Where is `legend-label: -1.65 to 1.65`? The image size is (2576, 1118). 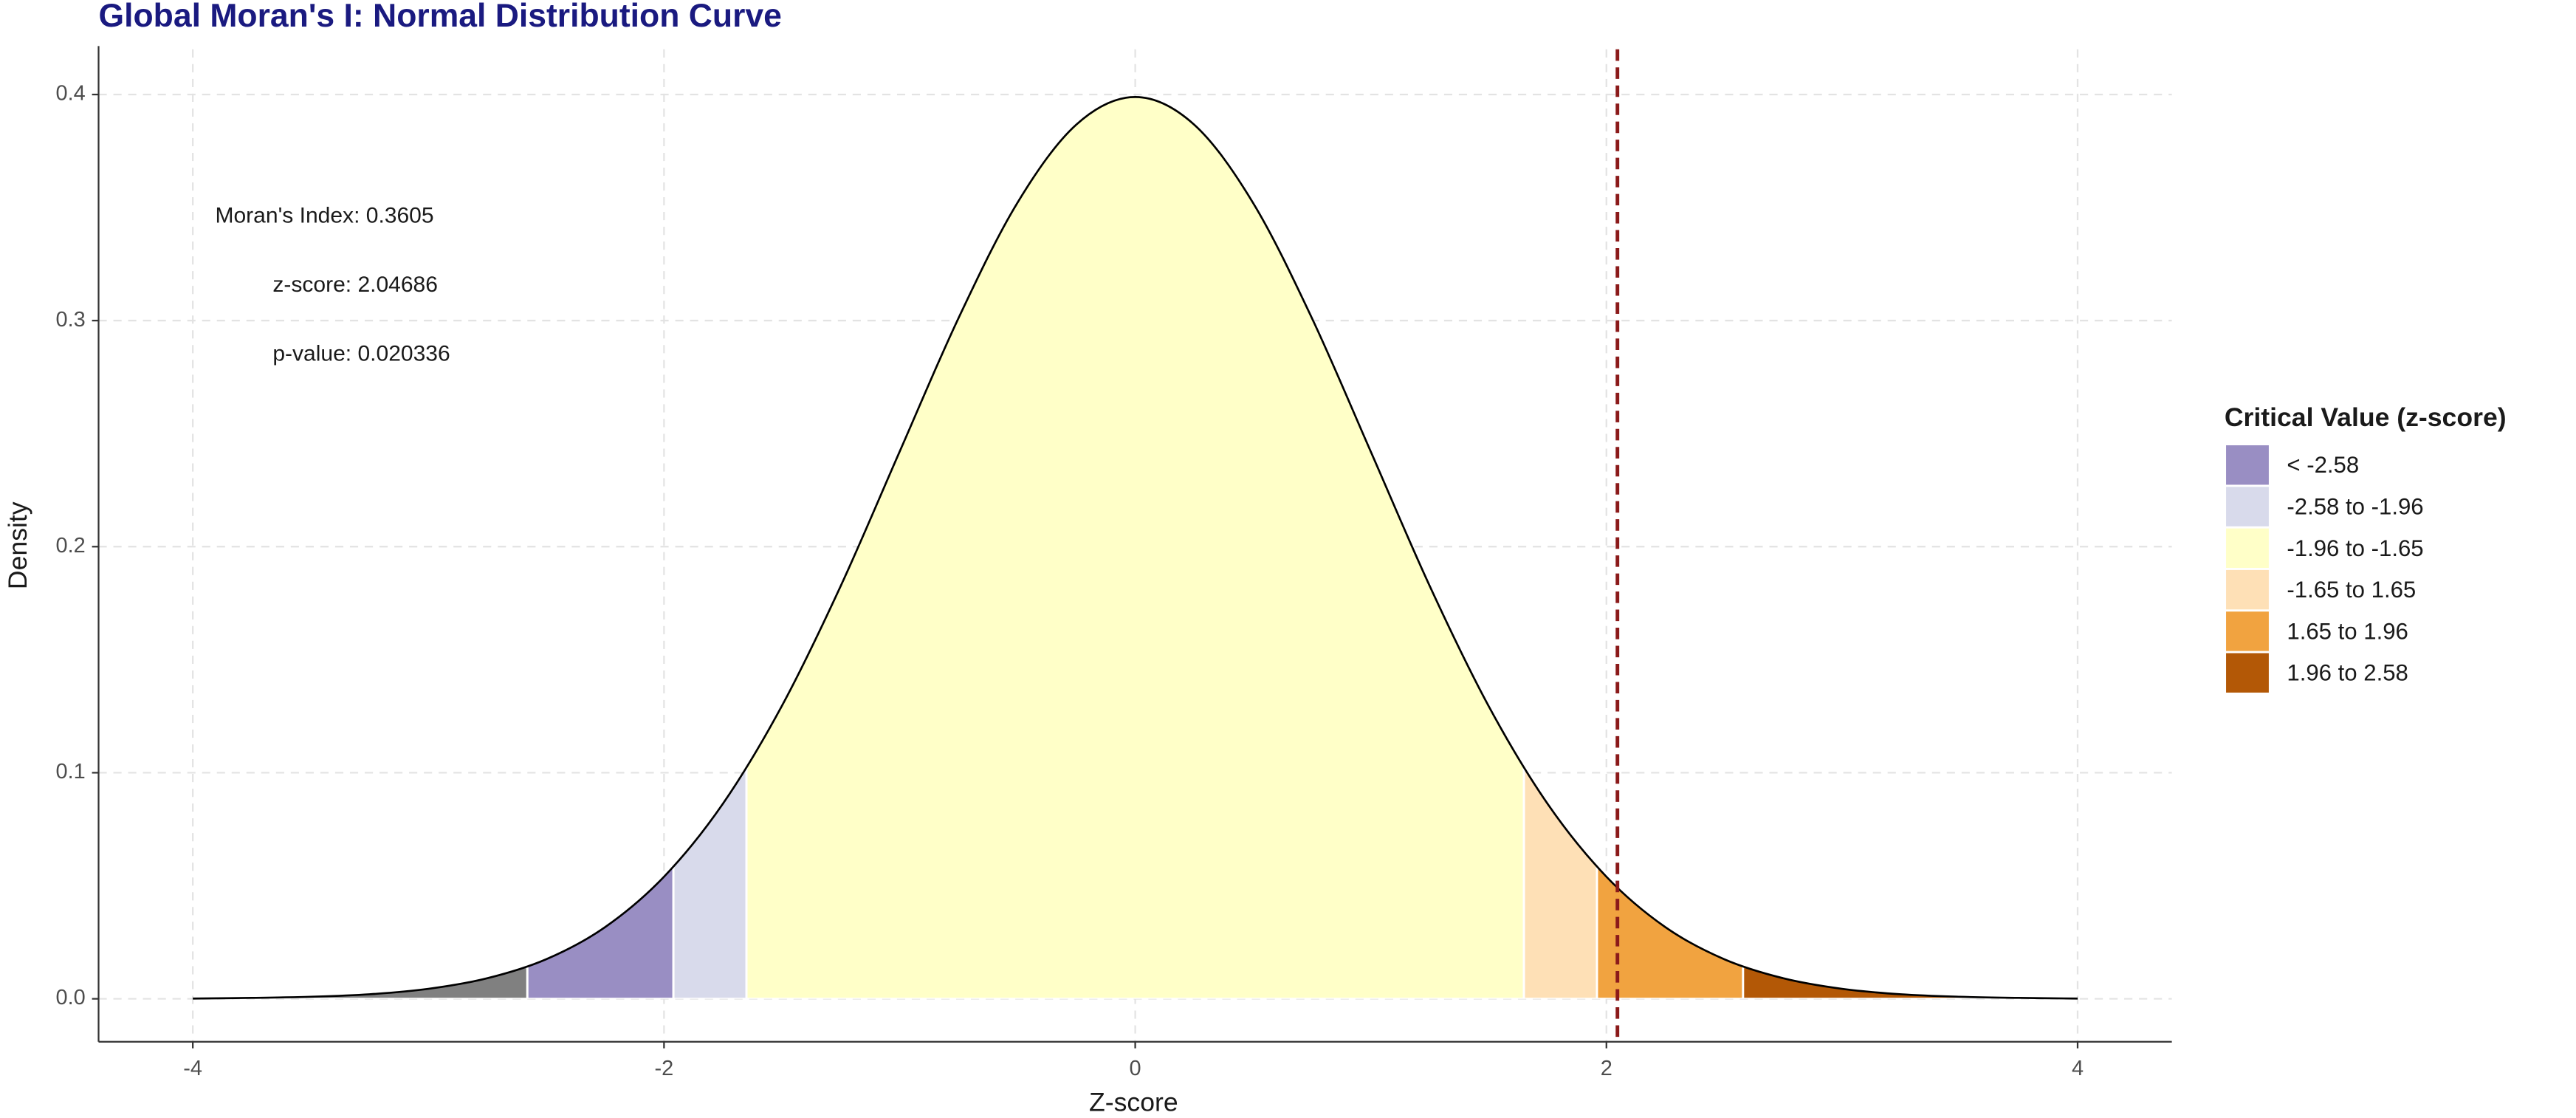 legend-label: -1.65 to 1.65 is located at coordinates (2351, 590).